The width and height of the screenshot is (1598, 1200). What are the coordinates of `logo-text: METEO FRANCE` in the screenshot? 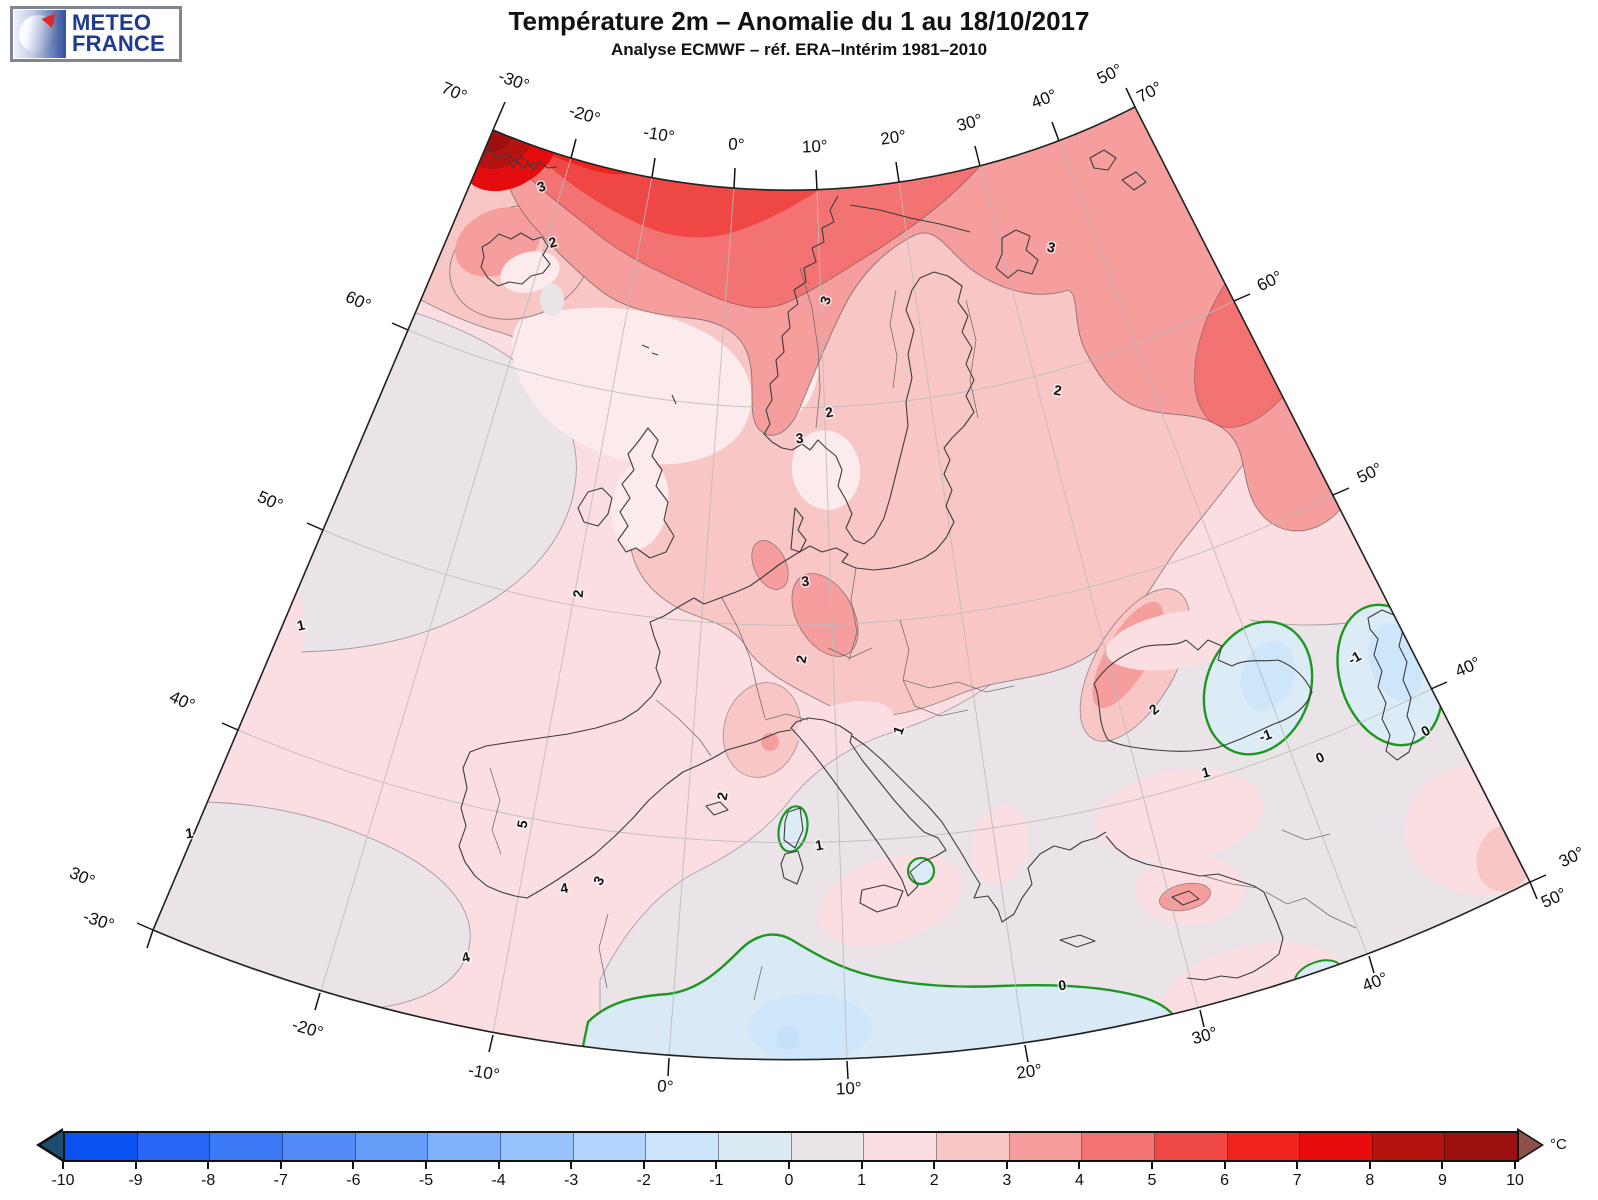 It's located at (118, 33).